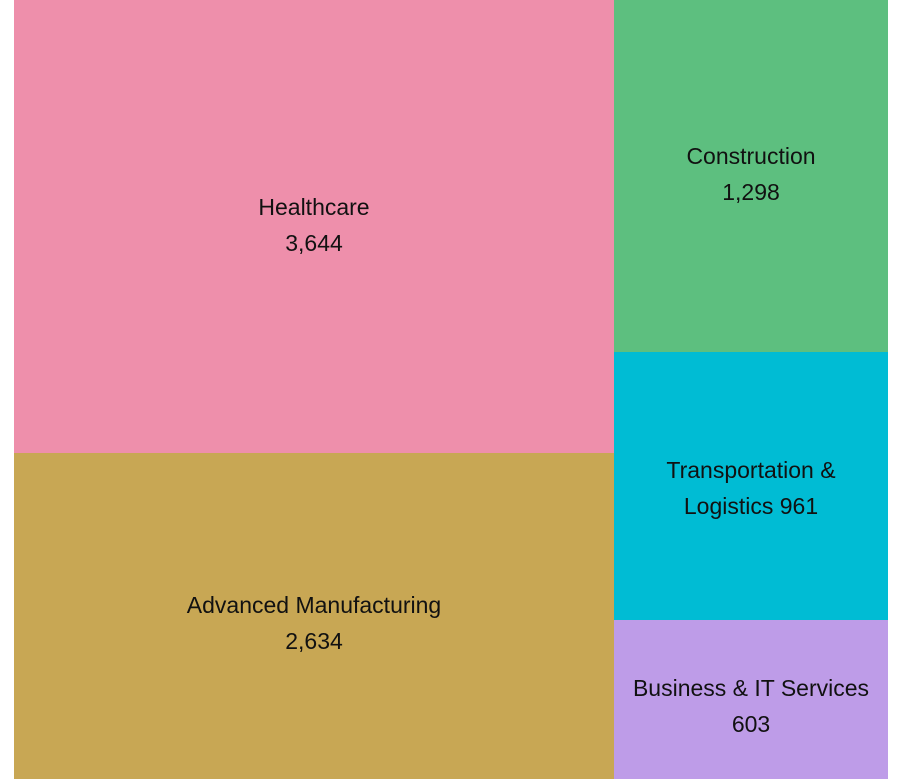 Image resolution: width=903 pixels, height=779 pixels. What do you see at coordinates (751, 470) in the screenshot?
I see `tile-line-1-transportation-logistics: Transportation &` at bounding box center [751, 470].